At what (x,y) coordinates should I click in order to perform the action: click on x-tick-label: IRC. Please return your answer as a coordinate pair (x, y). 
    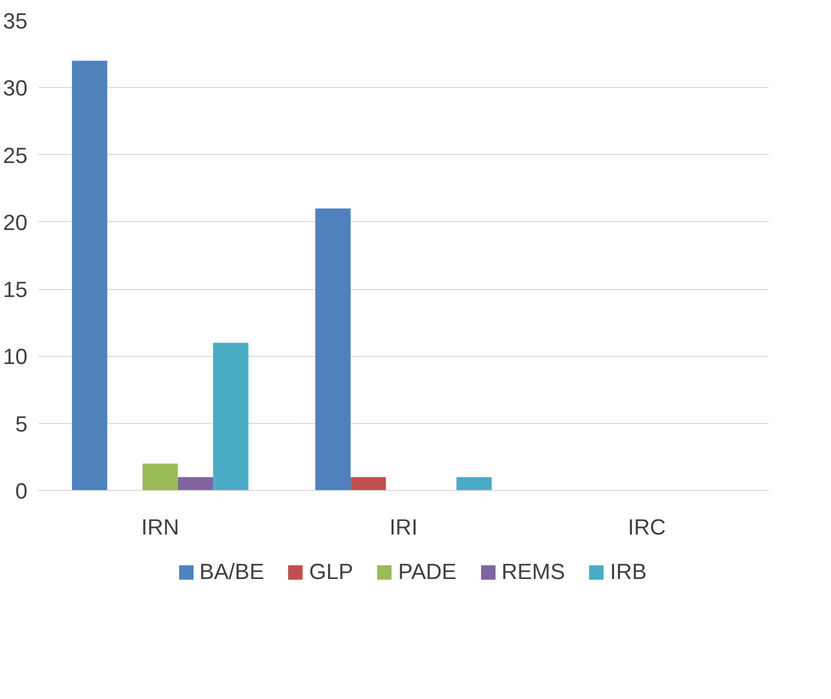
    Looking at the image, I should click on (647, 527).